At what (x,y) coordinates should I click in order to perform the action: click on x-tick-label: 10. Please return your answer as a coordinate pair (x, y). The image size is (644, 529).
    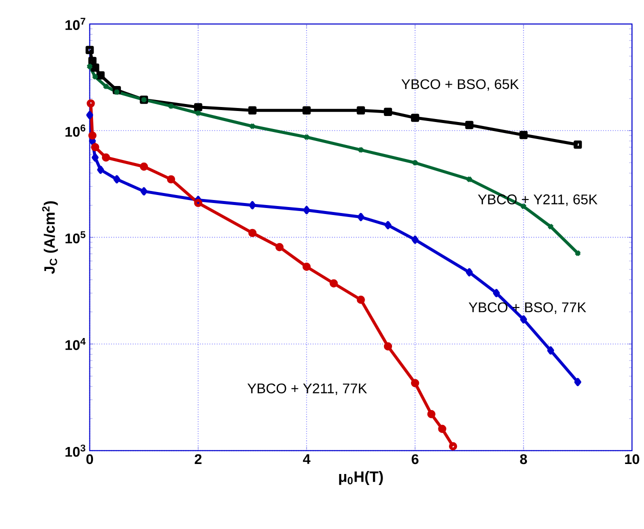
    Looking at the image, I should click on (632, 459).